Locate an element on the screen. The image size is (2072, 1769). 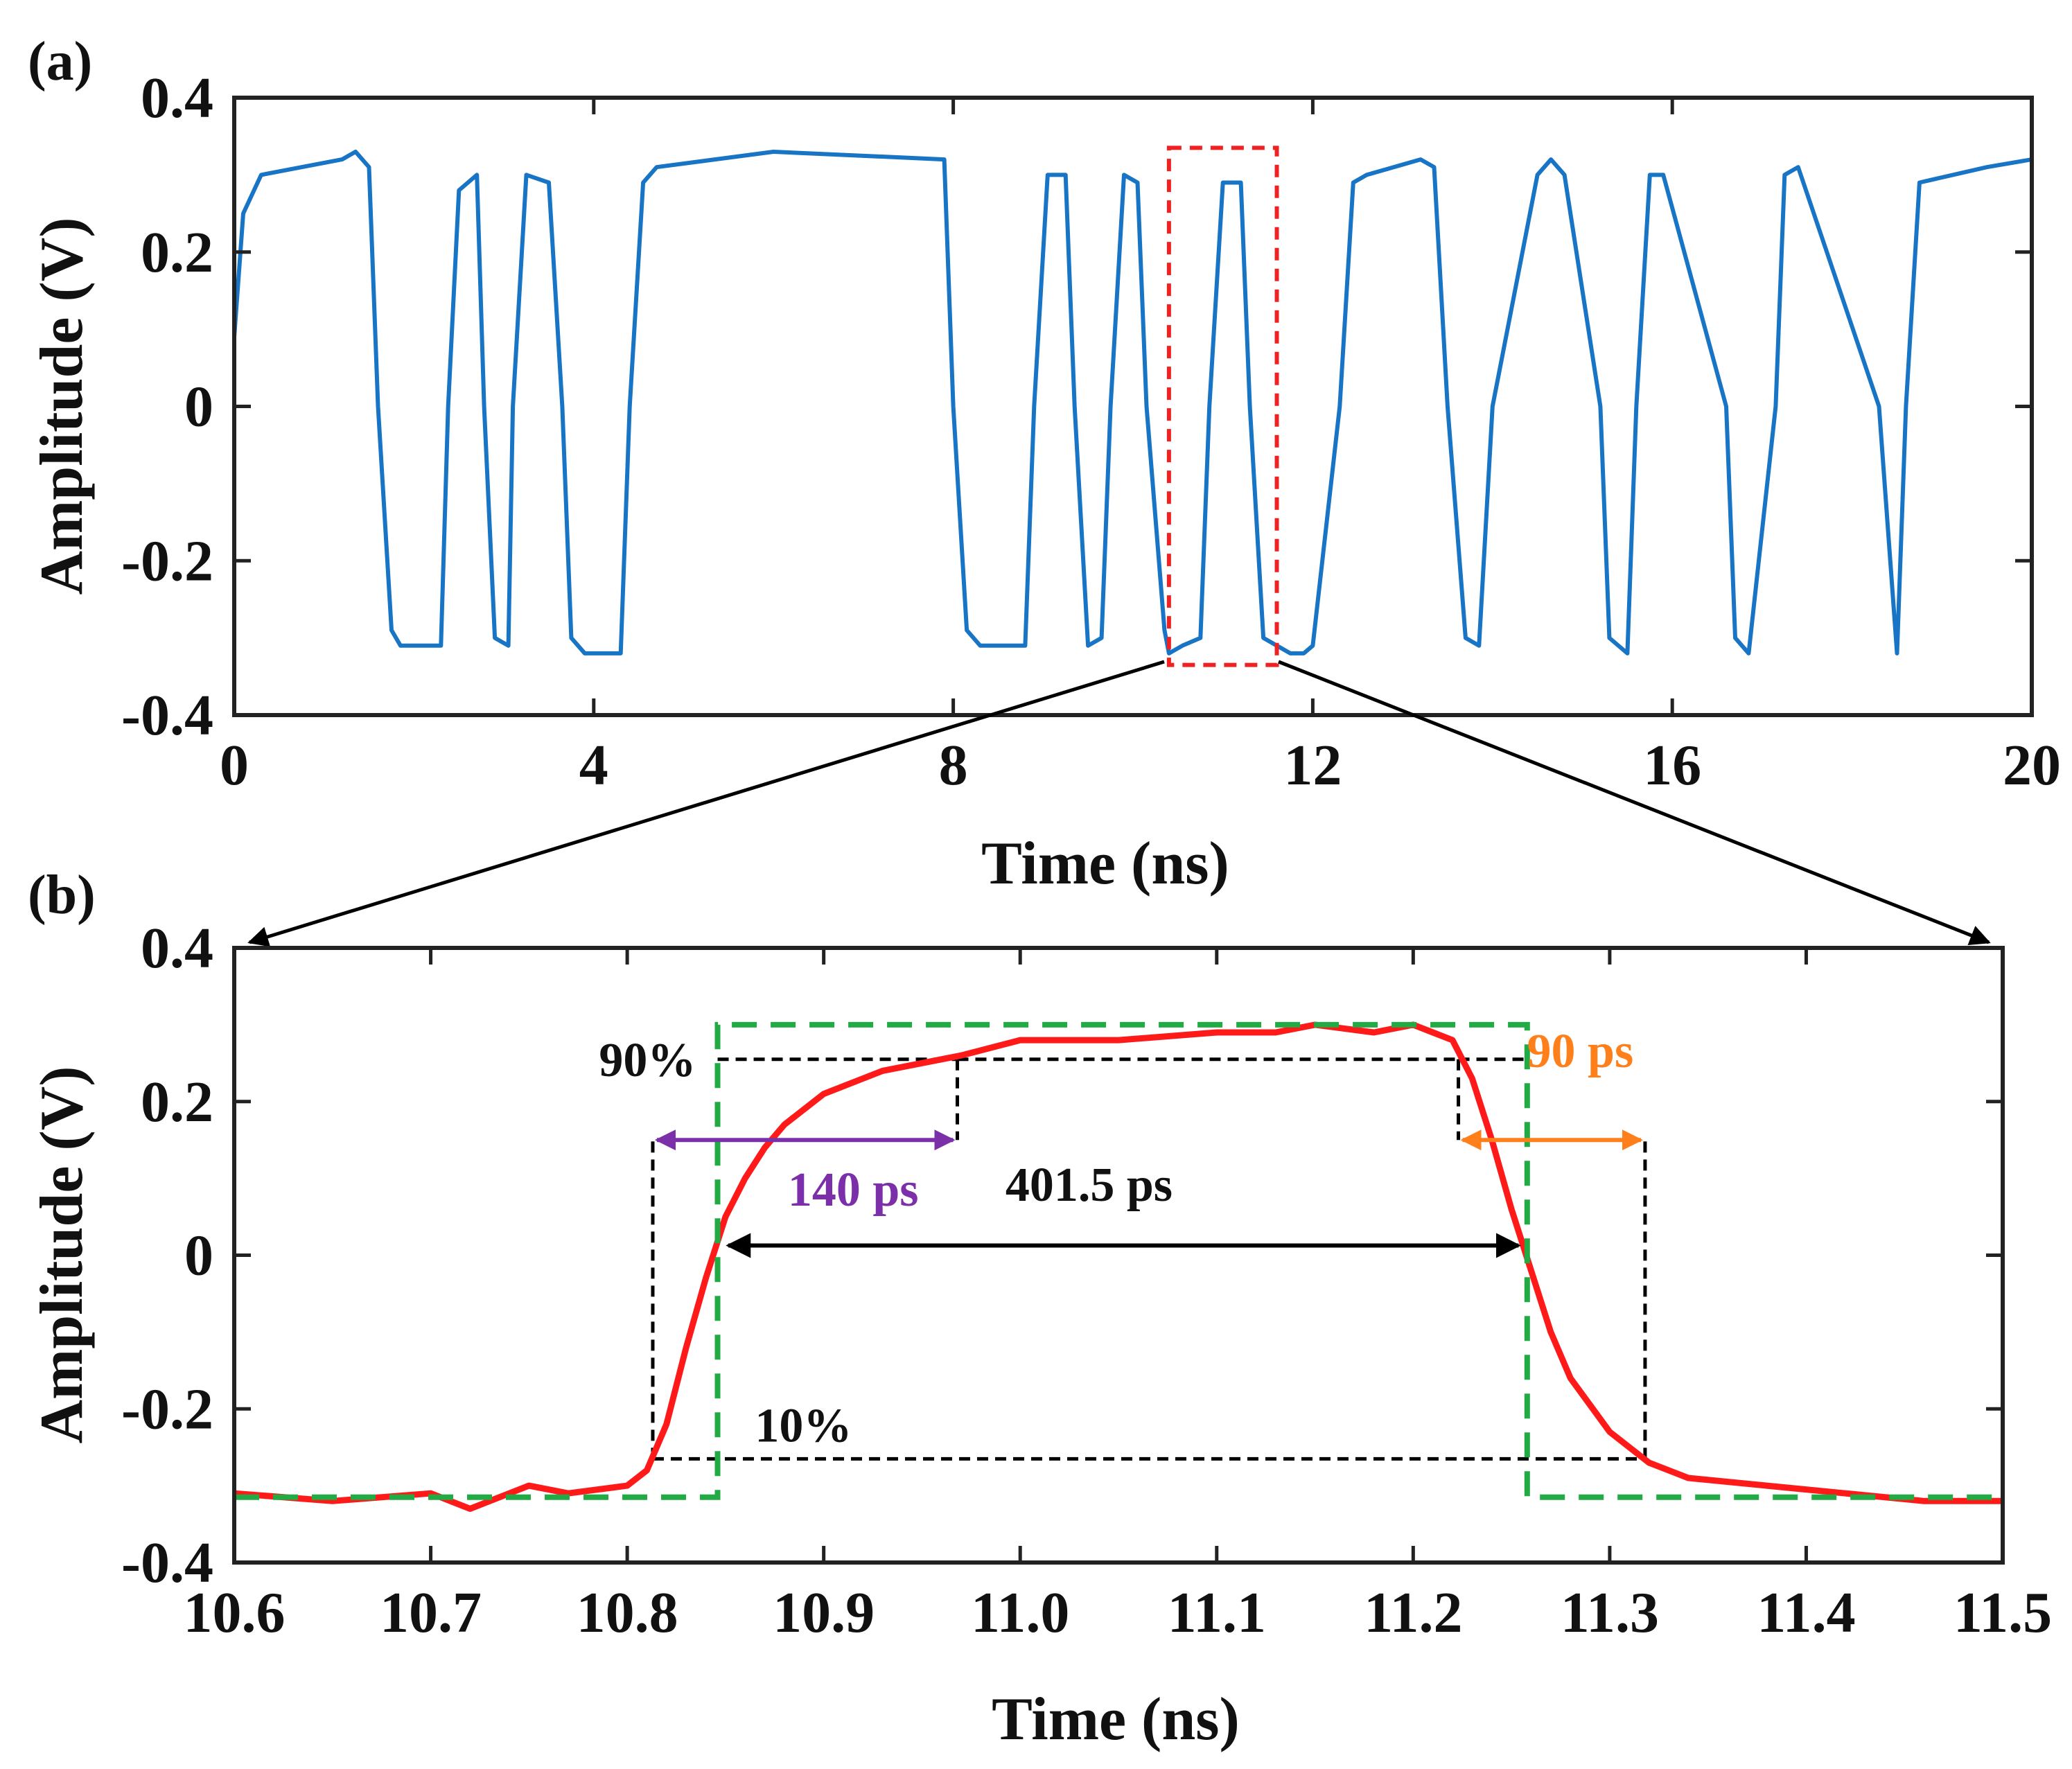
panel-b-label: (b) is located at coordinates (62, 895).